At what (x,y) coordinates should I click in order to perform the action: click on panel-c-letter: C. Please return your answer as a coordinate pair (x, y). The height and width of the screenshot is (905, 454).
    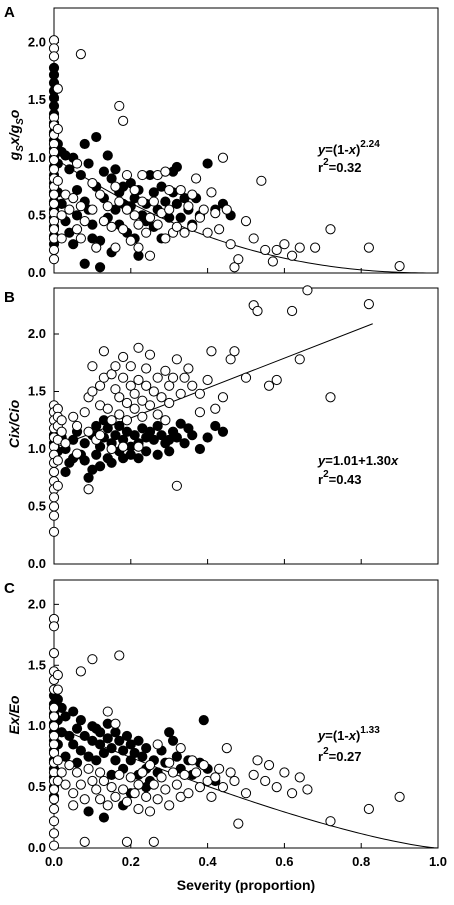
    Looking at the image, I should click on (9, 588).